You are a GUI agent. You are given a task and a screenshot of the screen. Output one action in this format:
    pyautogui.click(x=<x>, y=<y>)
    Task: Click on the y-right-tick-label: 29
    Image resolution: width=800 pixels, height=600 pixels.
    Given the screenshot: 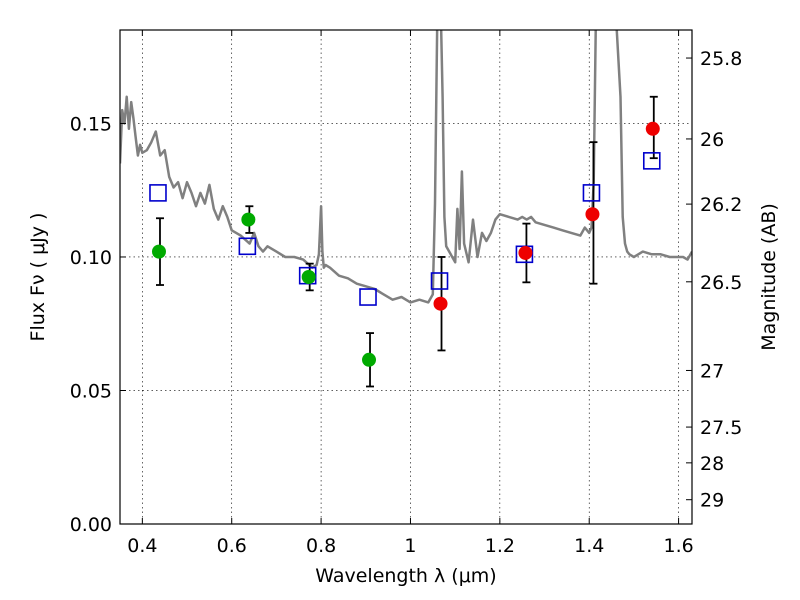 What is the action you would take?
    pyautogui.click(x=712, y=501)
    